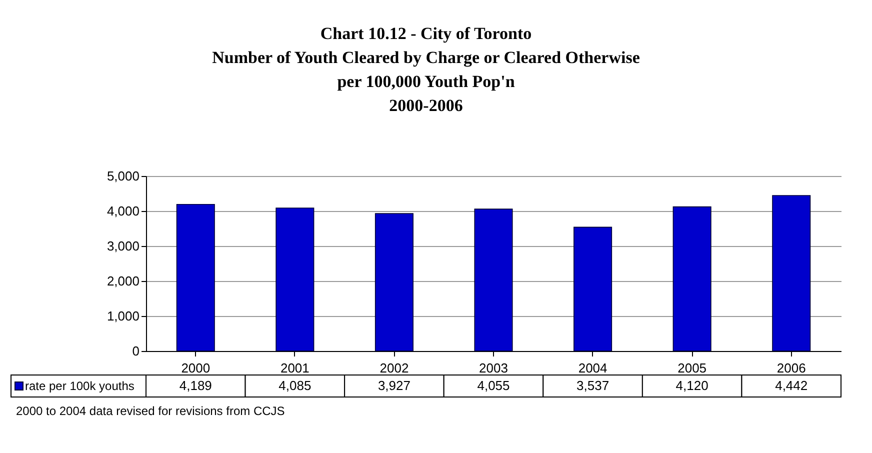 This screenshot has width=872, height=453. What do you see at coordinates (493, 368) in the screenshot?
I see `x-tick-label: 2003` at bounding box center [493, 368].